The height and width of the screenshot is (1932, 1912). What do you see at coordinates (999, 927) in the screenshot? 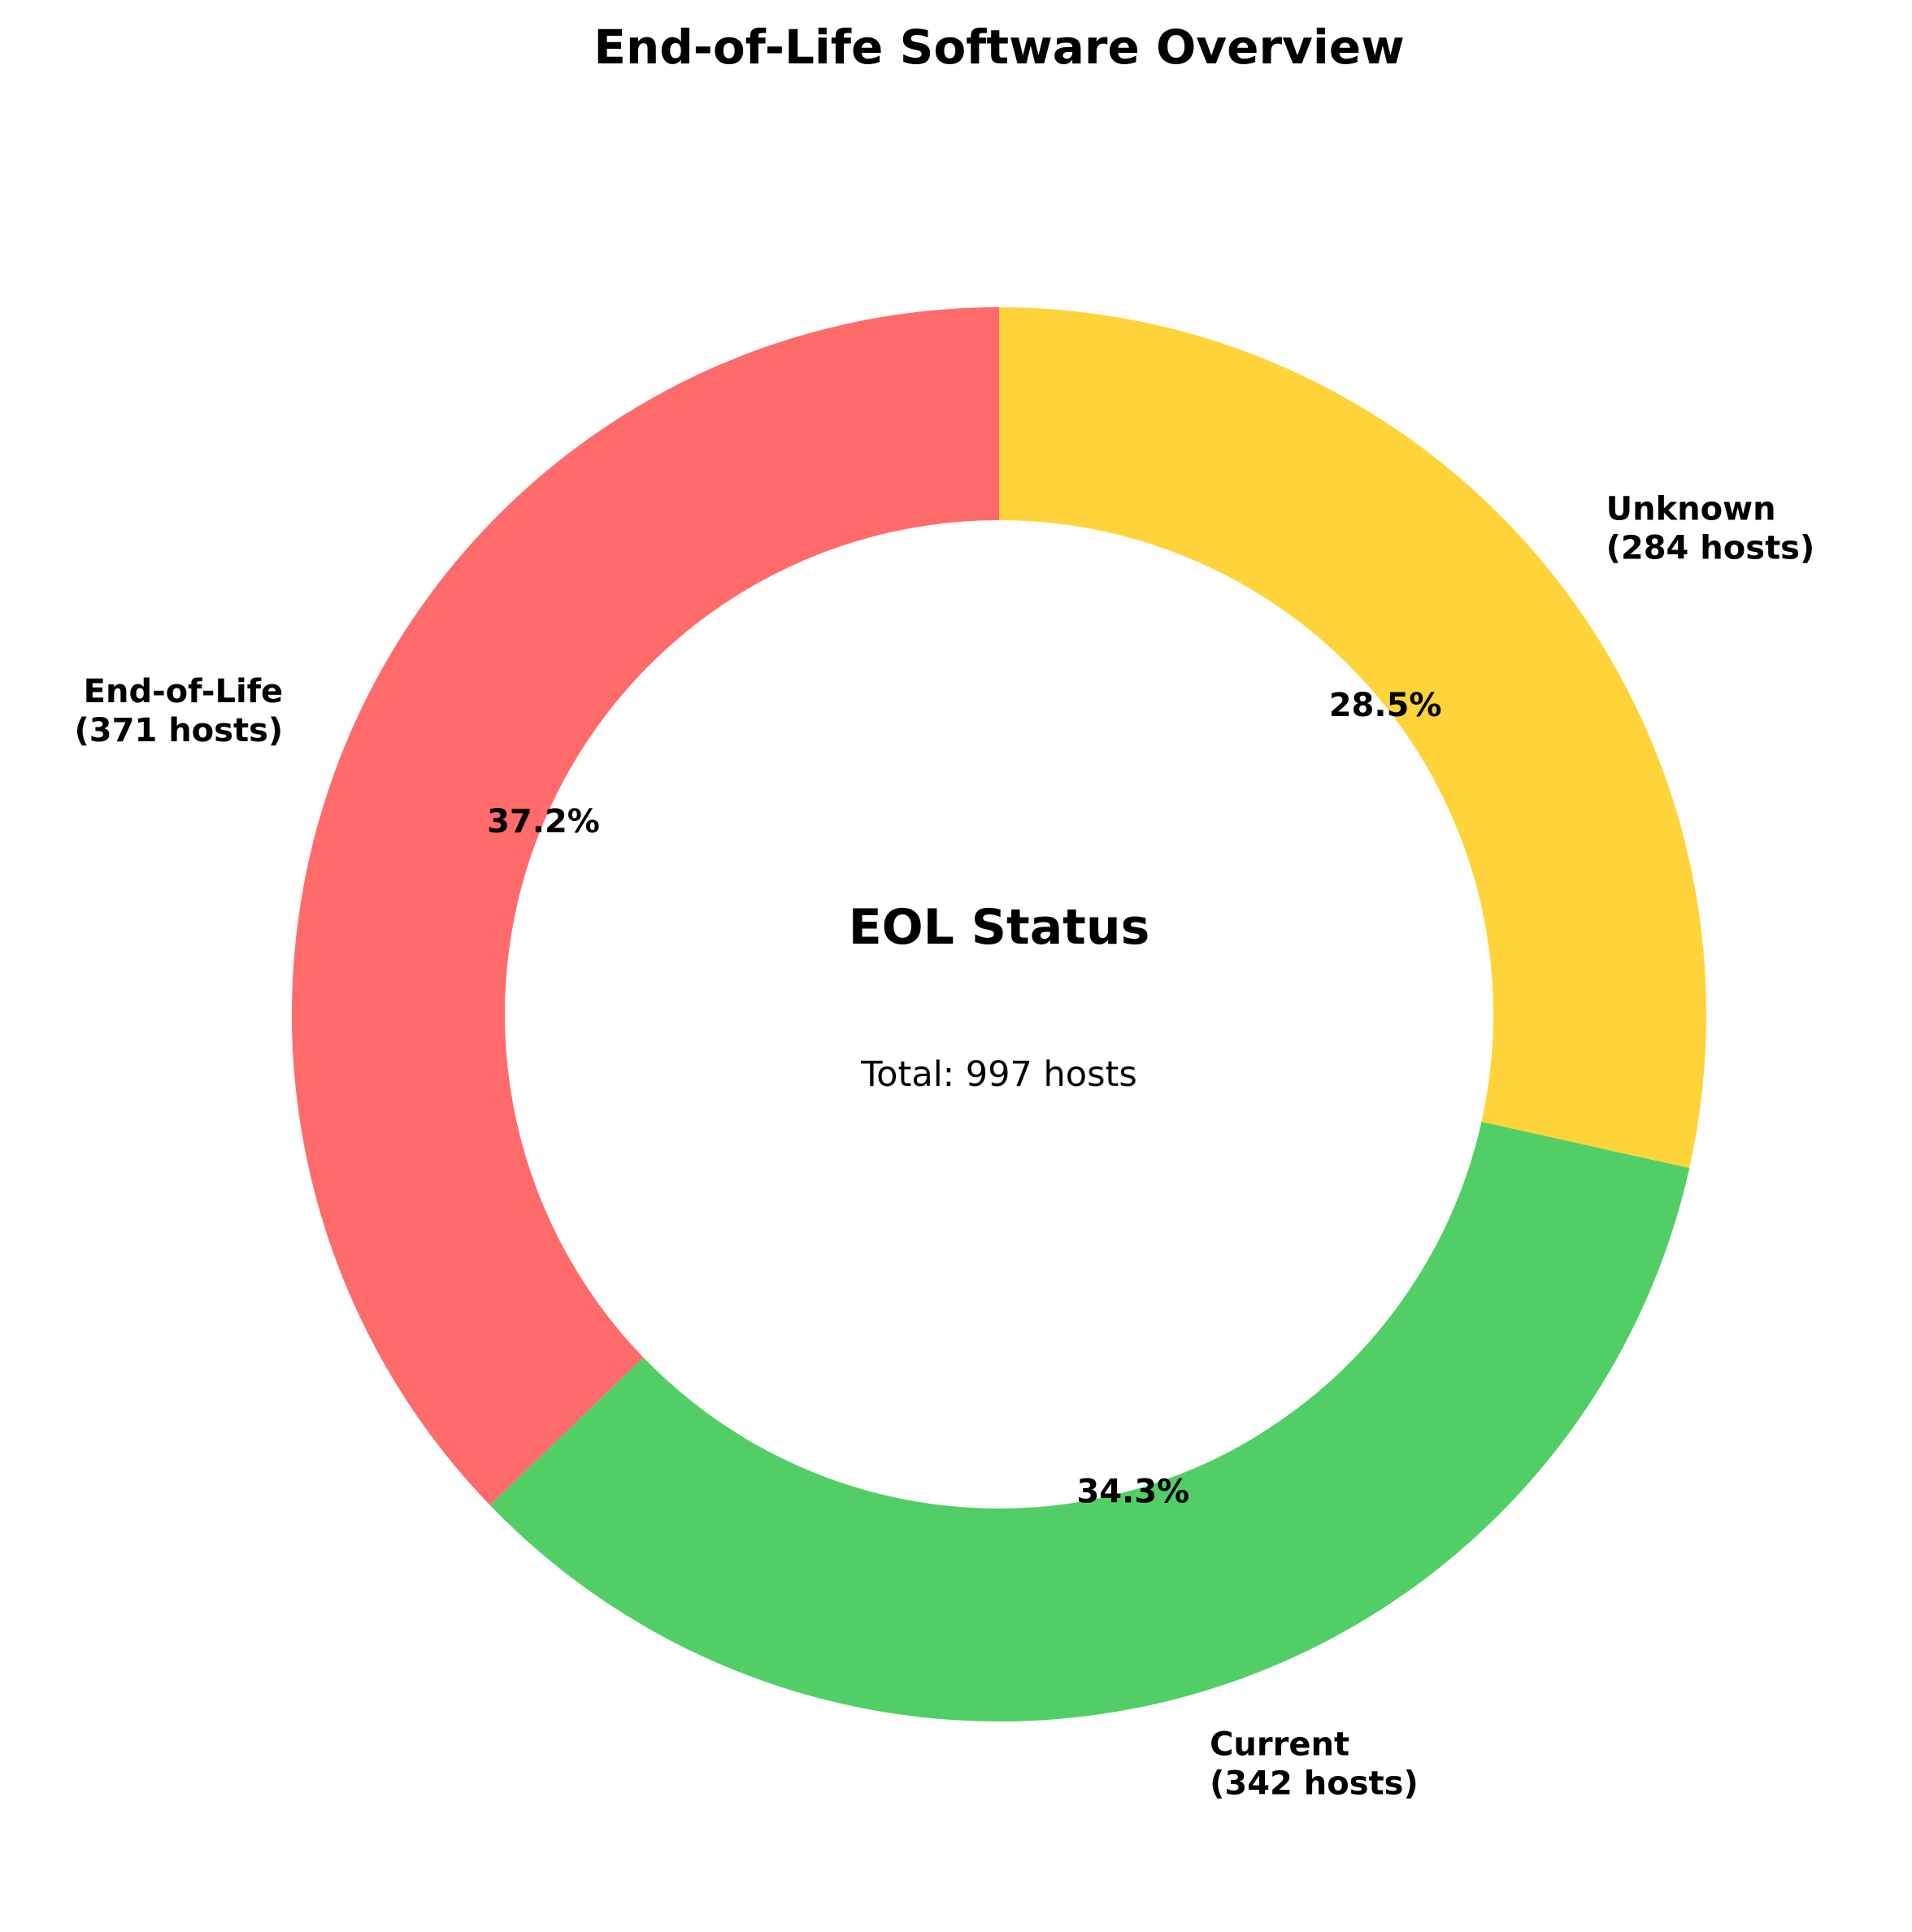
I see `center-title: EOL Status` at bounding box center [999, 927].